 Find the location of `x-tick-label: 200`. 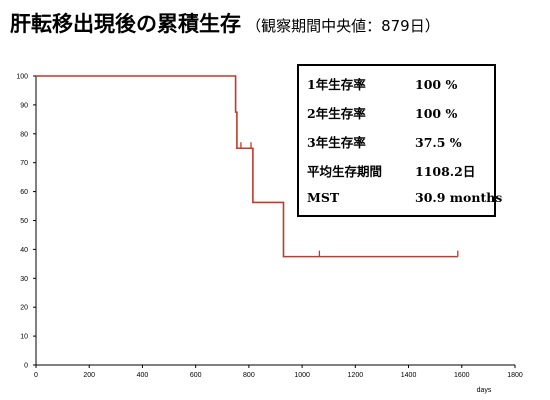

x-tick-label: 200 is located at coordinates (89, 375).